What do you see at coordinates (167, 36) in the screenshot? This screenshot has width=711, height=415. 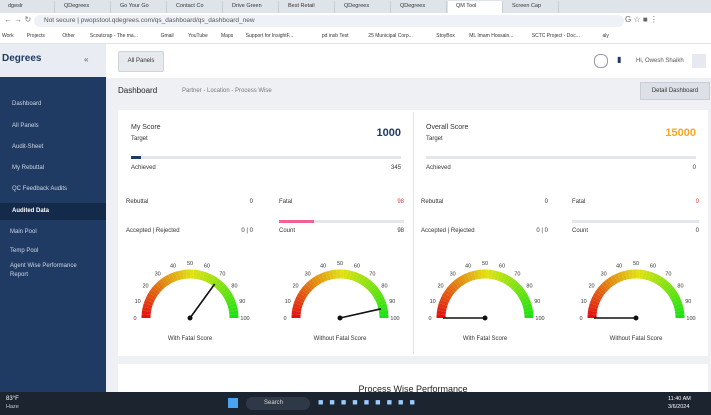 I see `bookmark: Gmail` at bounding box center [167, 36].